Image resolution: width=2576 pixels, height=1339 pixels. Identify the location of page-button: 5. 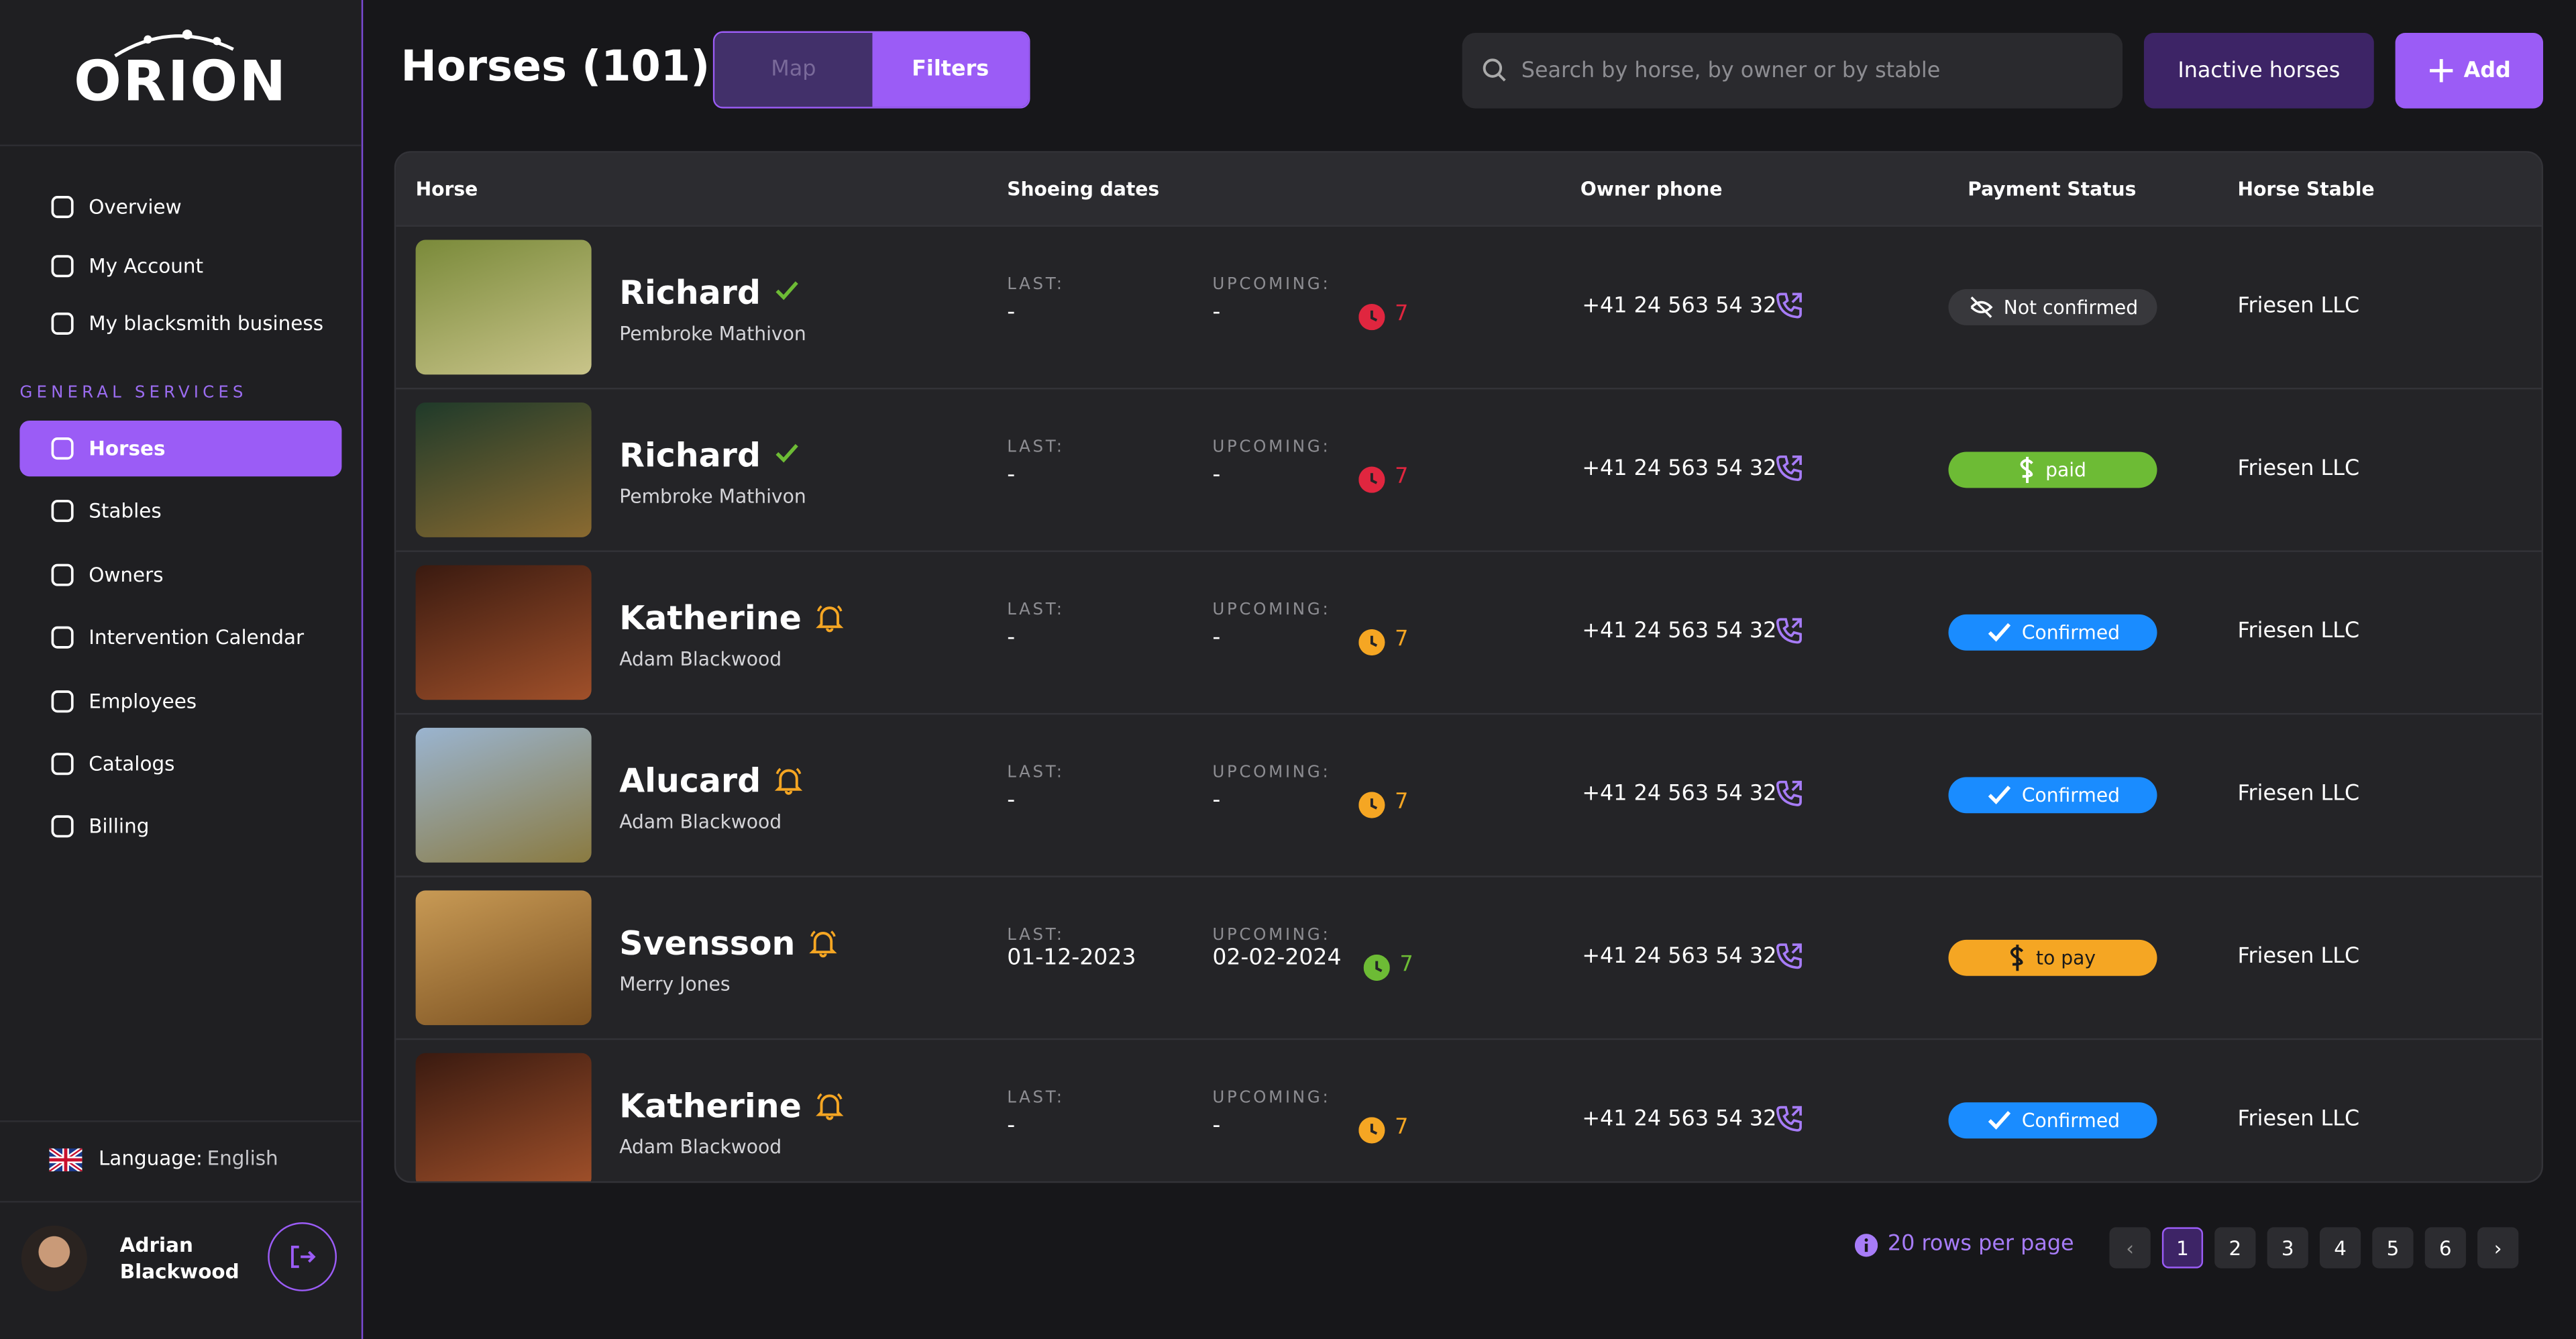
(2393, 1248).